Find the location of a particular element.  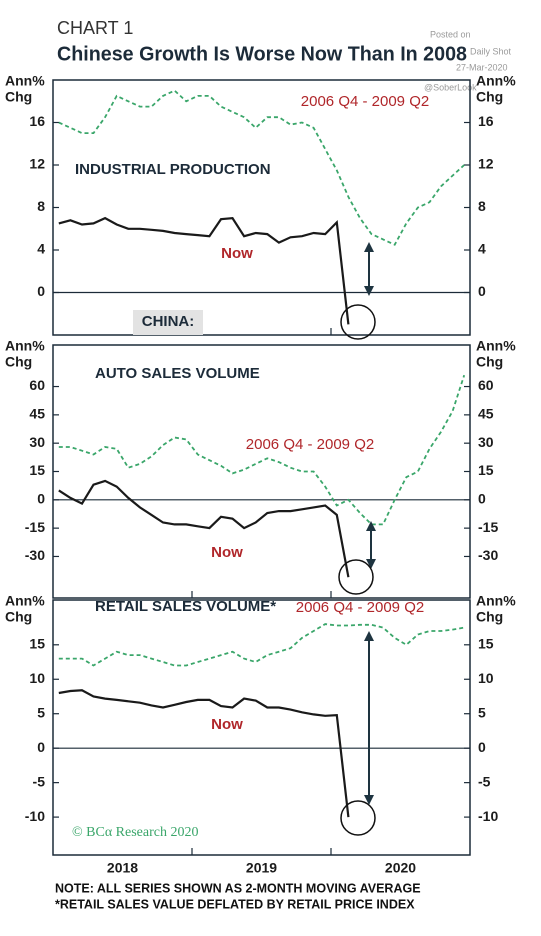

chart-title: Chinese Growth Is Worse Now Than In 2008 is located at coordinates (262, 54).